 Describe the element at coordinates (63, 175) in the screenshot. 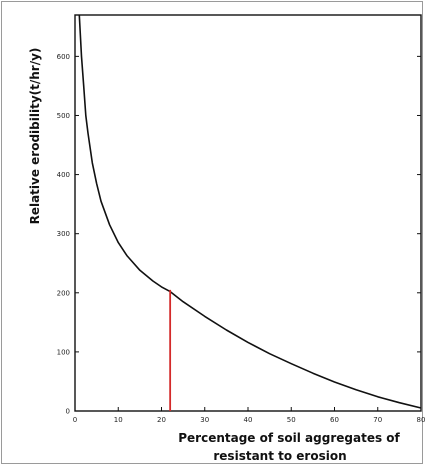

I see `y-tick-label: 400` at that location.